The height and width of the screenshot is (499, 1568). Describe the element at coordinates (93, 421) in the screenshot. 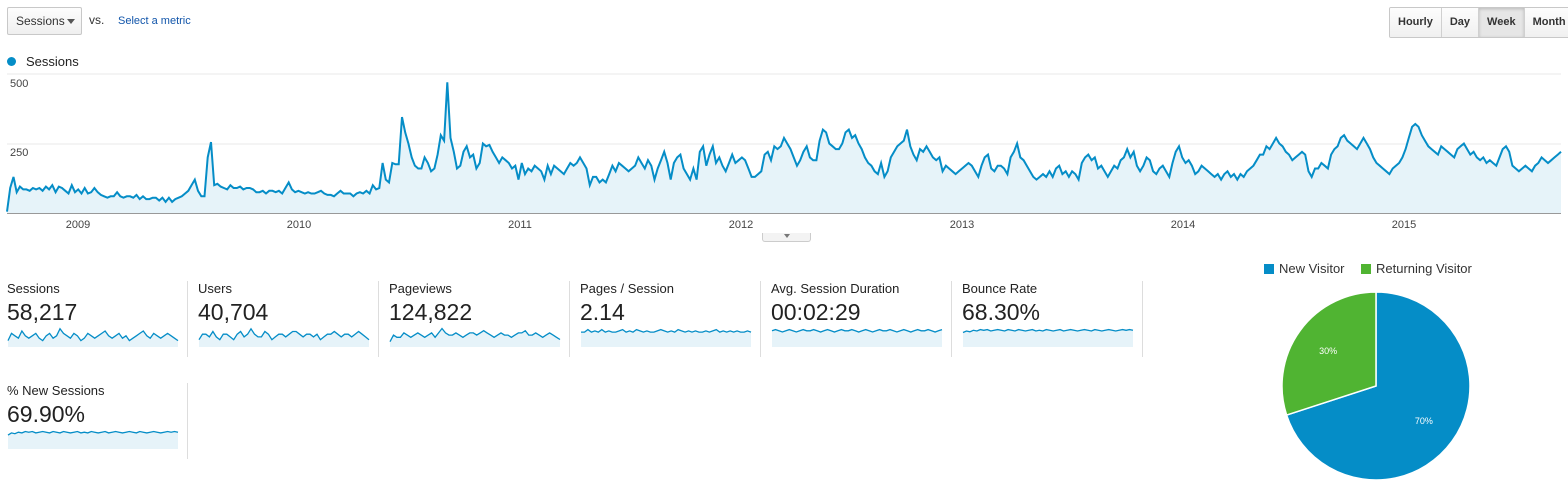

I see `scorecard-new-sessions: % New Sessions 69.90%` at that location.